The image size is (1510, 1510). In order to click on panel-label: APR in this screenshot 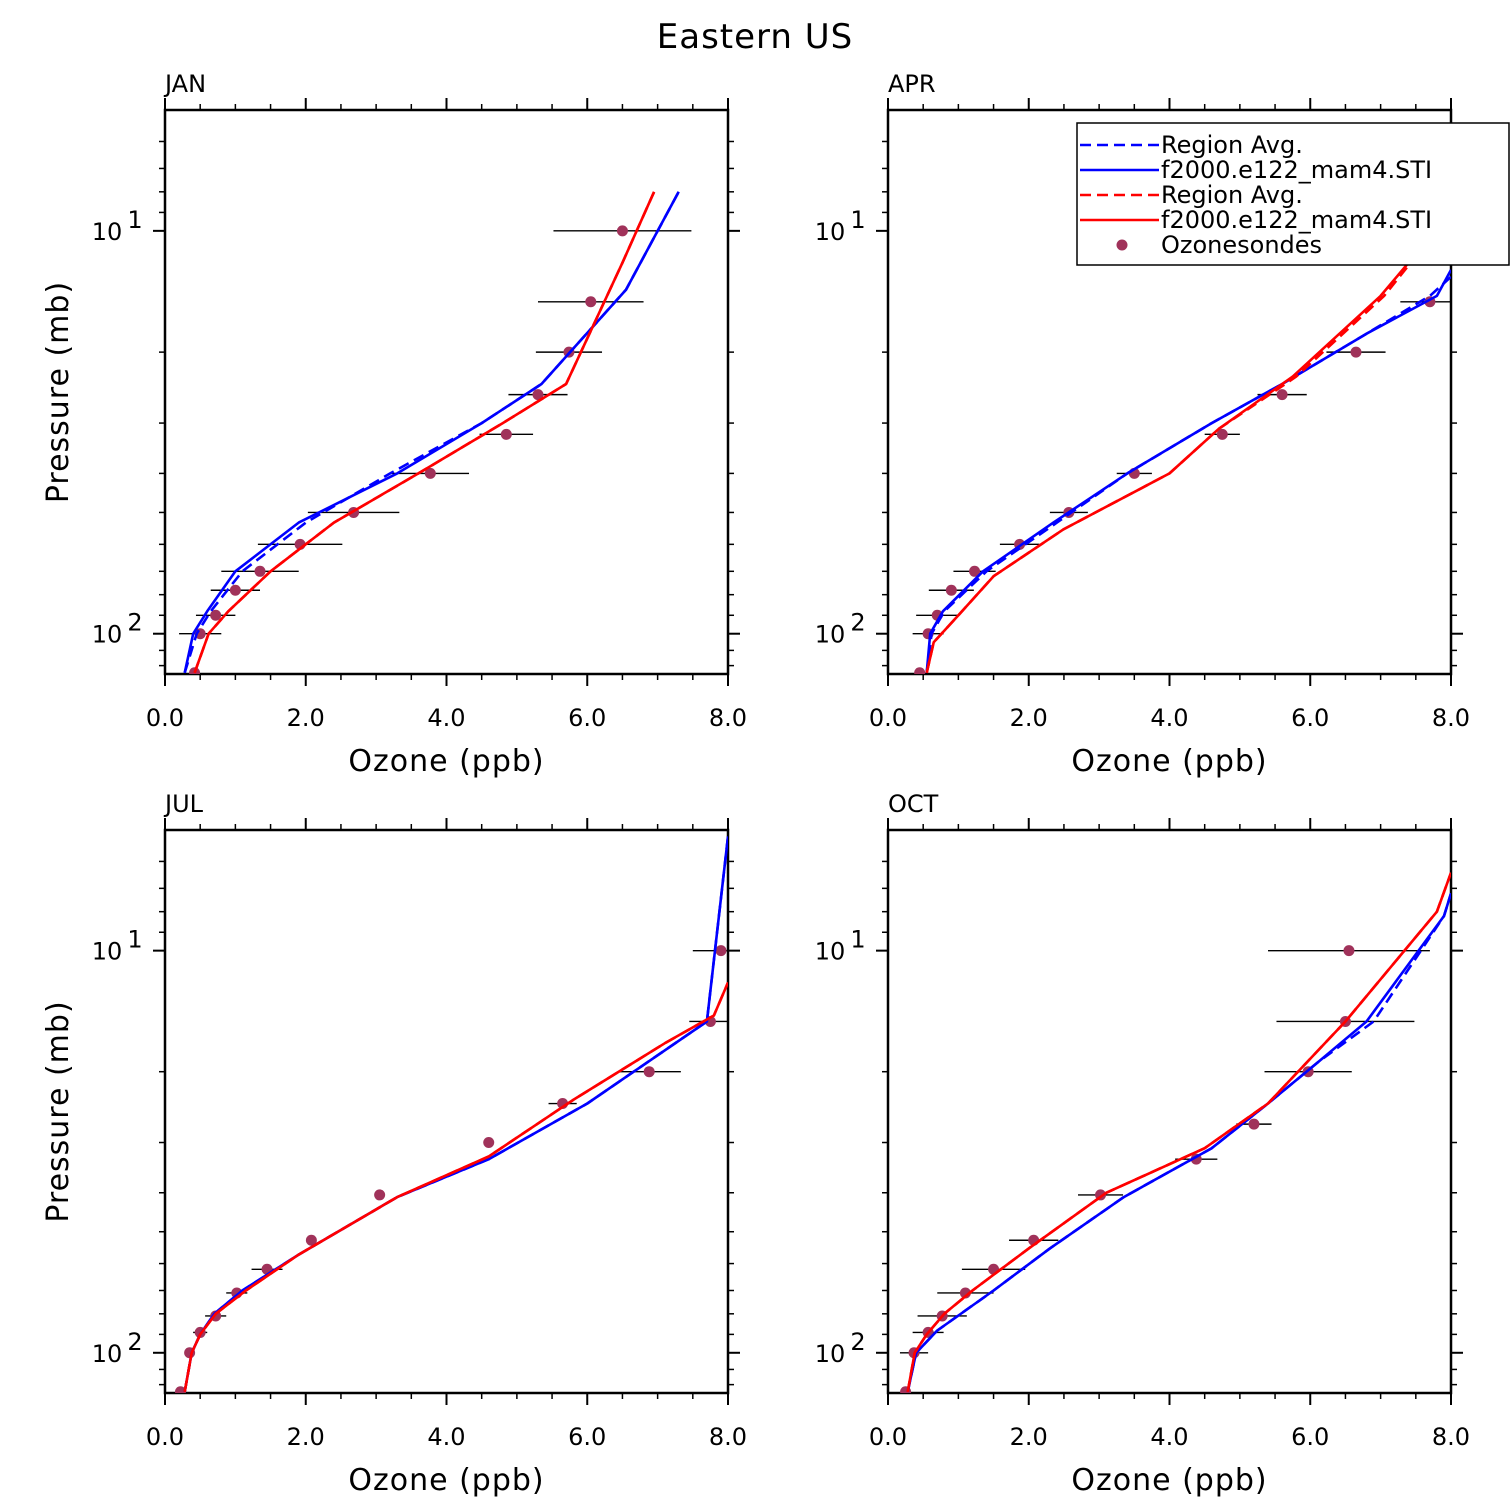, I will do `click(912, 84)`.